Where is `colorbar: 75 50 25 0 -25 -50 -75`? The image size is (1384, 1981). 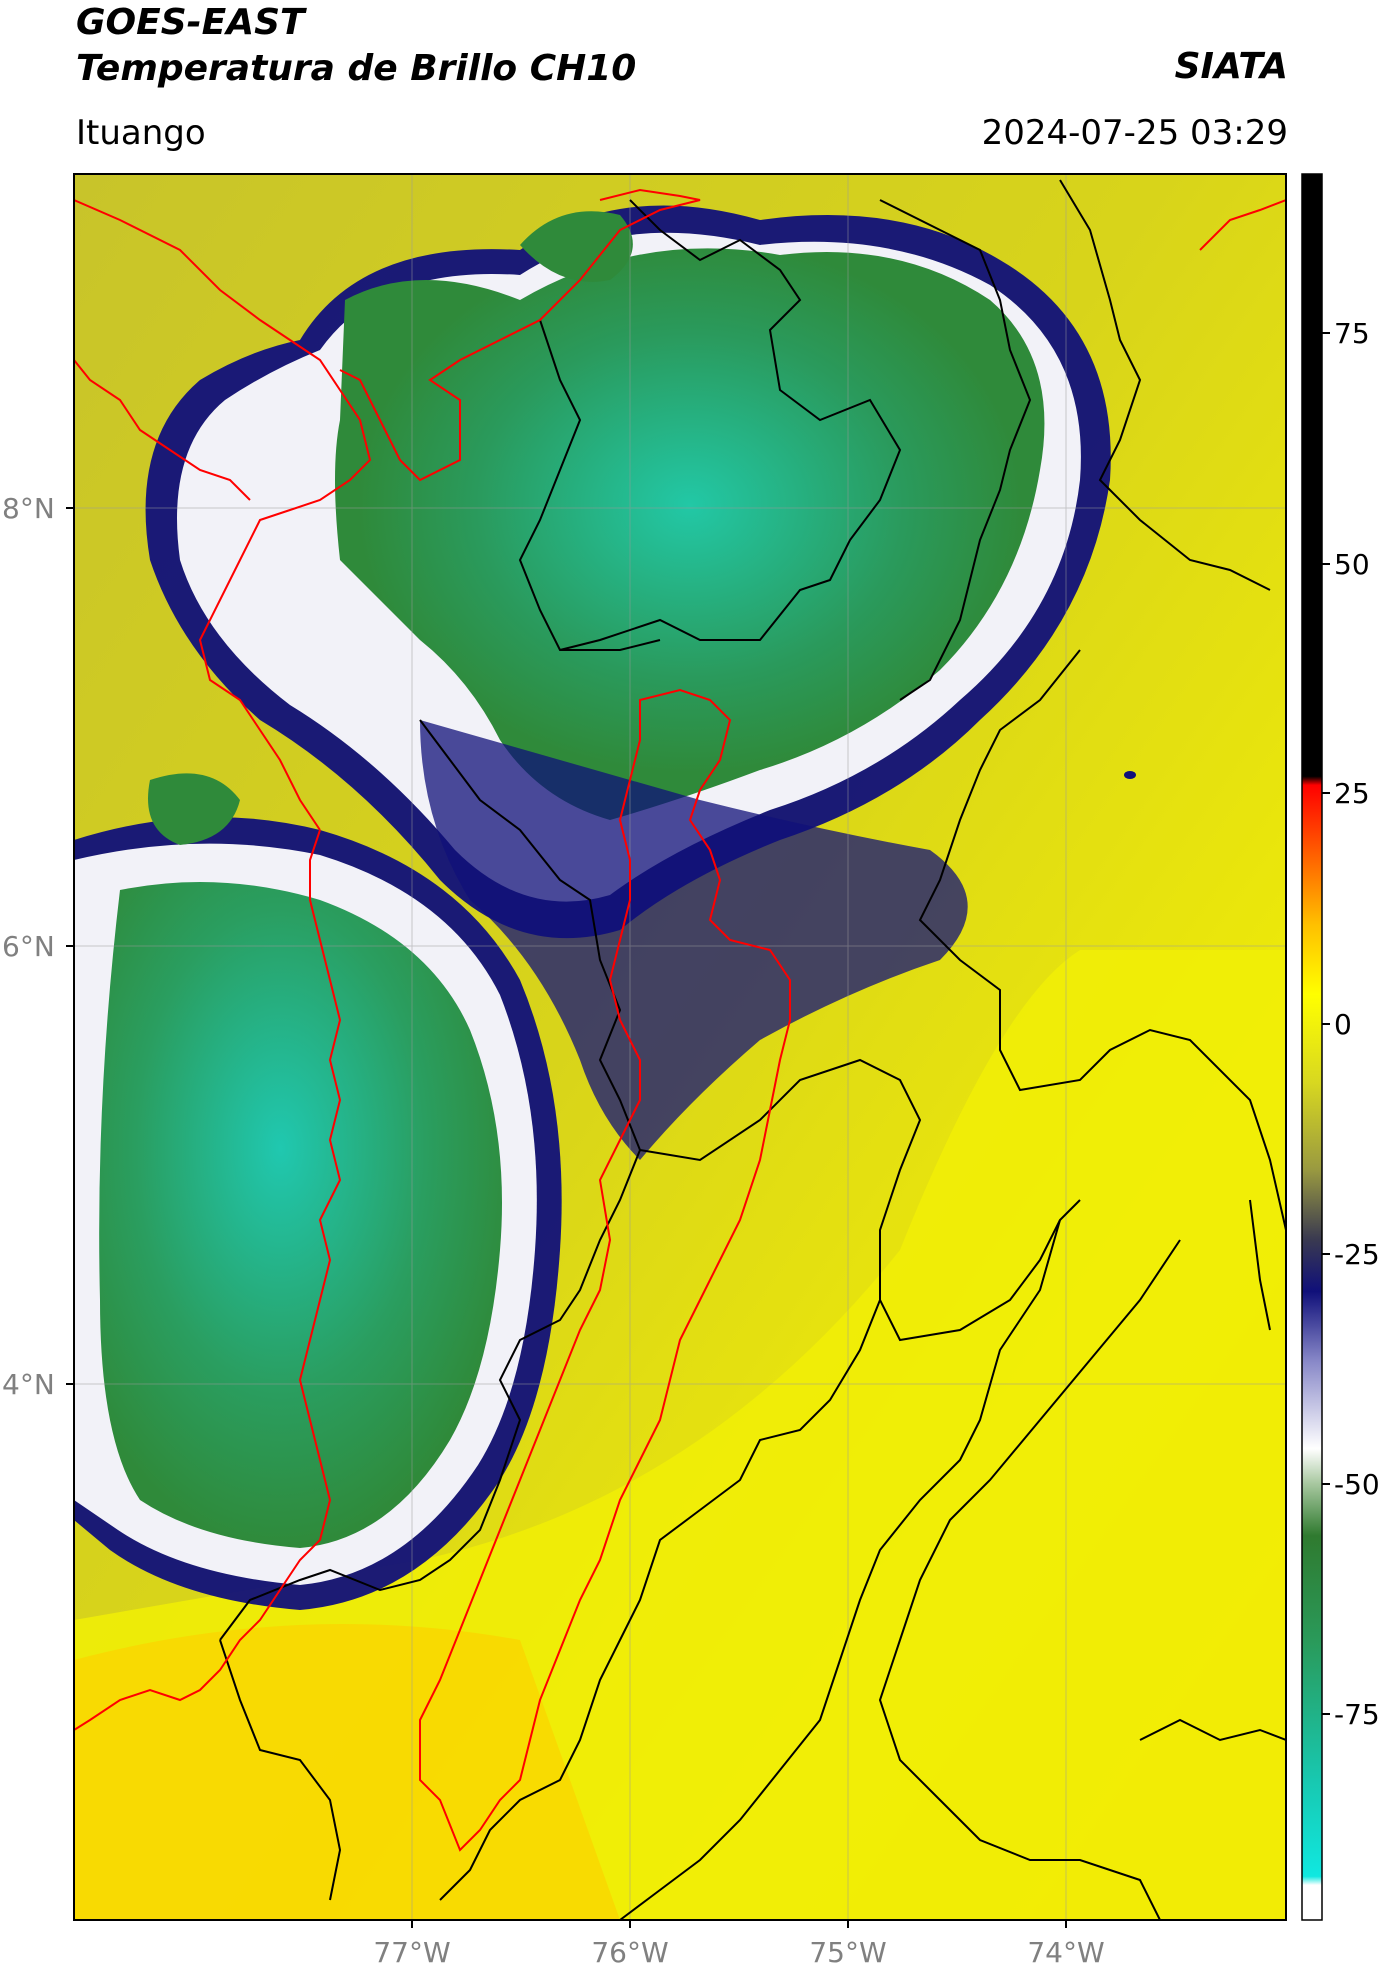 colorbar: 75 50 25 0 -25 -50 -75 is located at coordinates (1340, 1047).